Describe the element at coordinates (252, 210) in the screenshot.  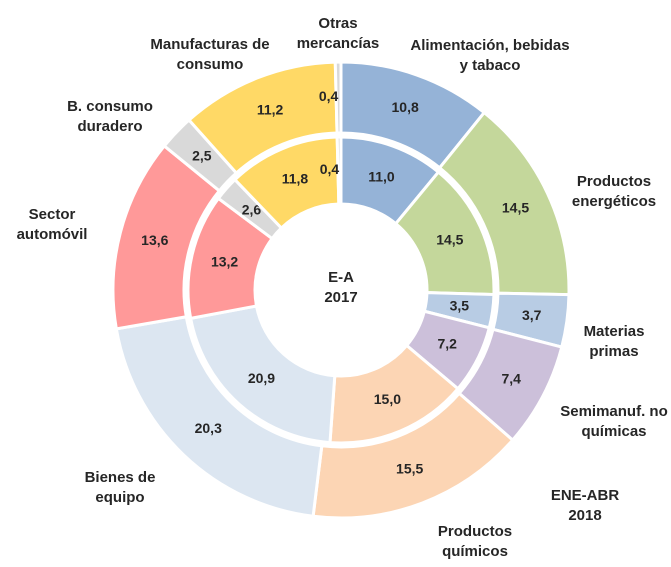
I see `value-label: 2,6` at that location.